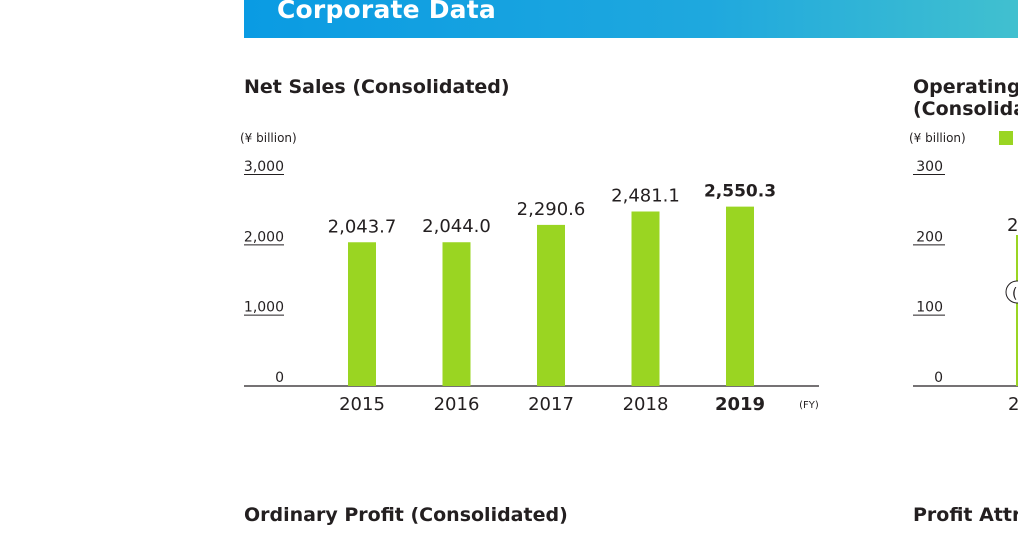  Describe the element at coordinates (929, 167) in the screenshot. I see `y-tick-label: 300` at that location.